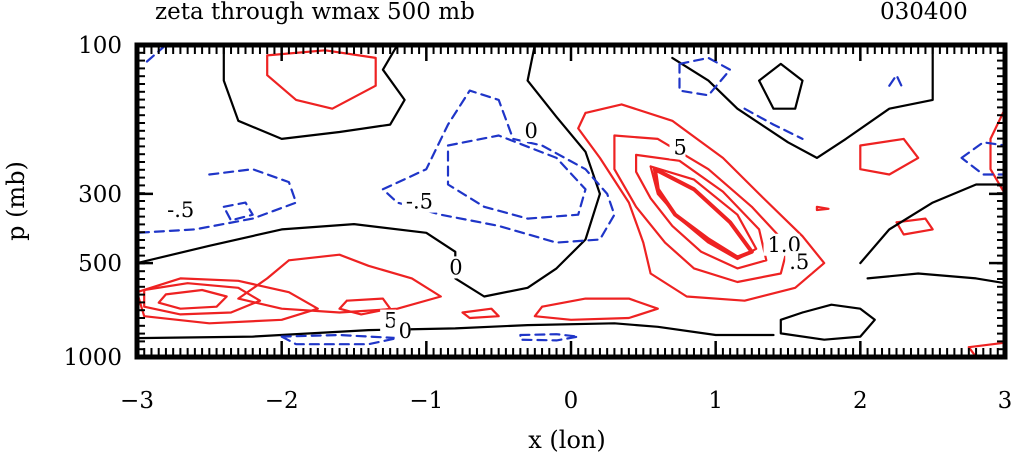 Image resolution: width=1020 pixels, height=461 pixels. What do you see at coordinates (571, 401) in the screenshot?
I see `x-tick-label: 0` at bounding box center [571, 401].